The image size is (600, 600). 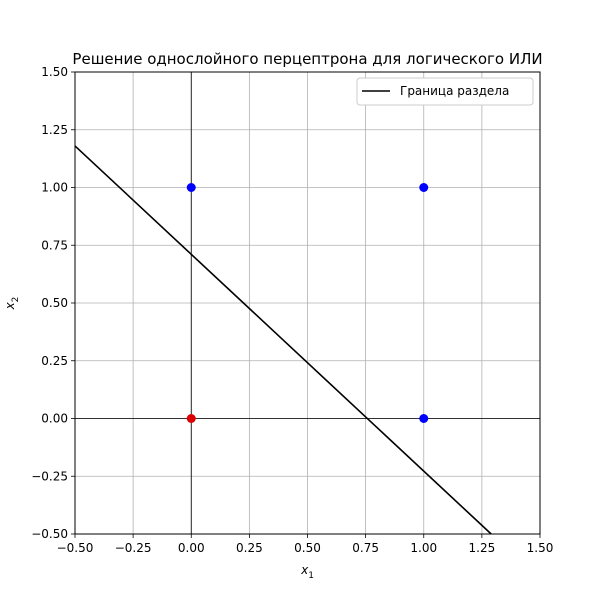 What do you see at coordinates (75, 548) in the screenshot?
I see `x-tick-label: −0.50` at bounding box center [75, 548].